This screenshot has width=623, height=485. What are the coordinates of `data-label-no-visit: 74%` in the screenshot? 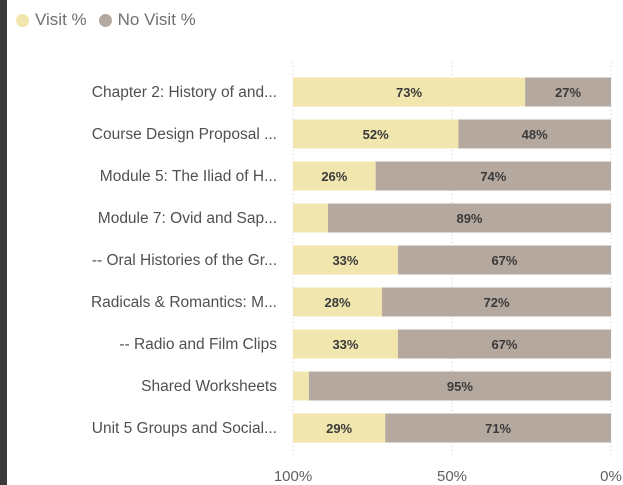 It's located at (493, 176).